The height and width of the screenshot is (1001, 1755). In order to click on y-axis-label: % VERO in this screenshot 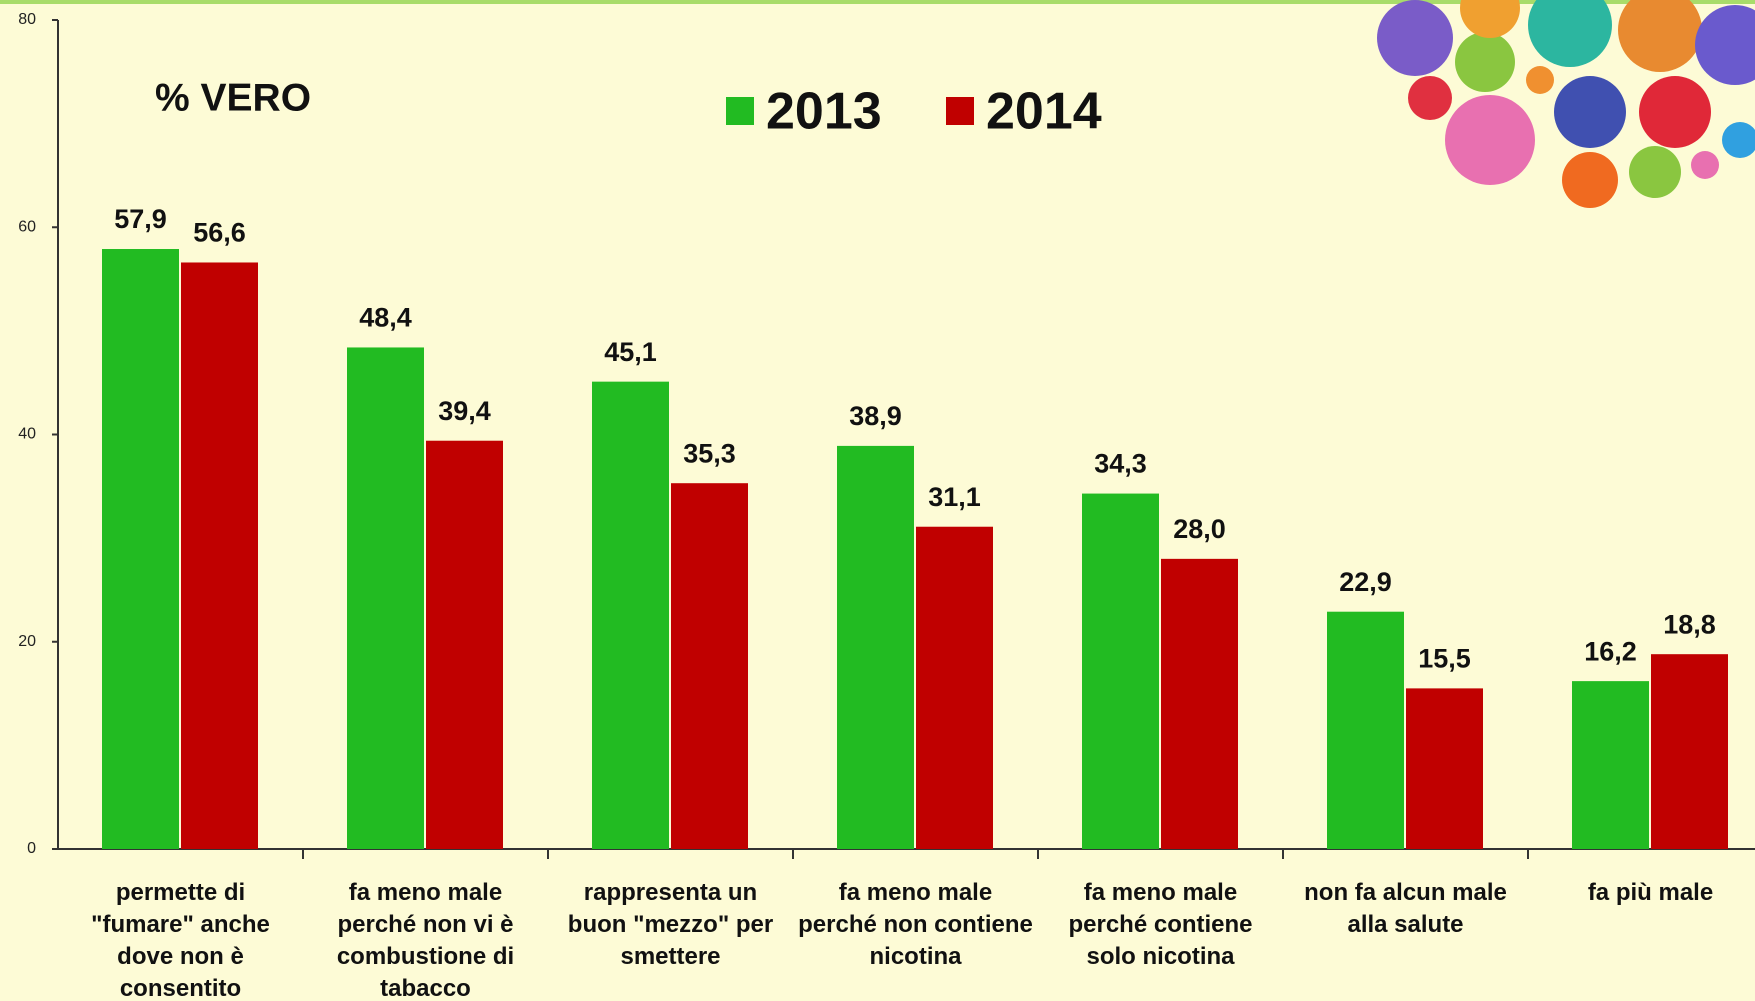, I will do `click(233, 97)`.